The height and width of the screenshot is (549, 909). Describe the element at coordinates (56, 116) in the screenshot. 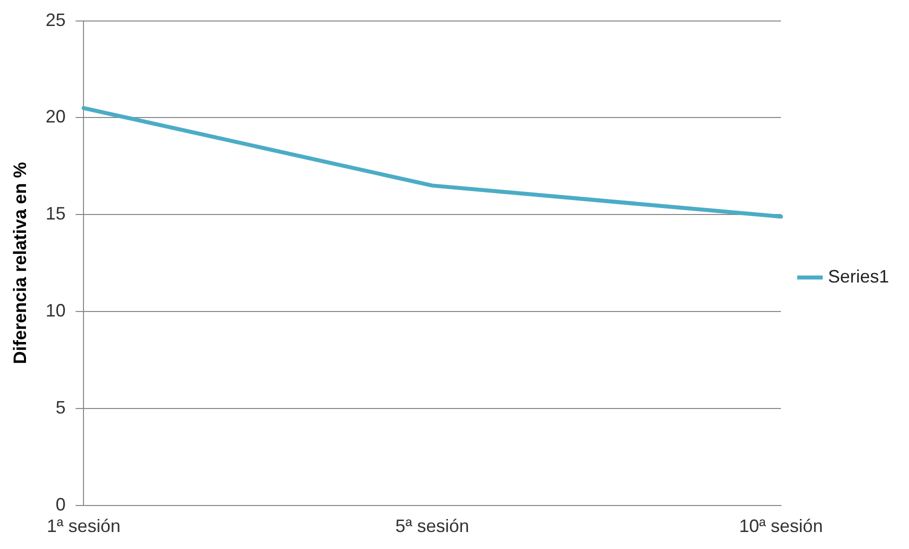

I see `y-tick-label: 20` at that location.